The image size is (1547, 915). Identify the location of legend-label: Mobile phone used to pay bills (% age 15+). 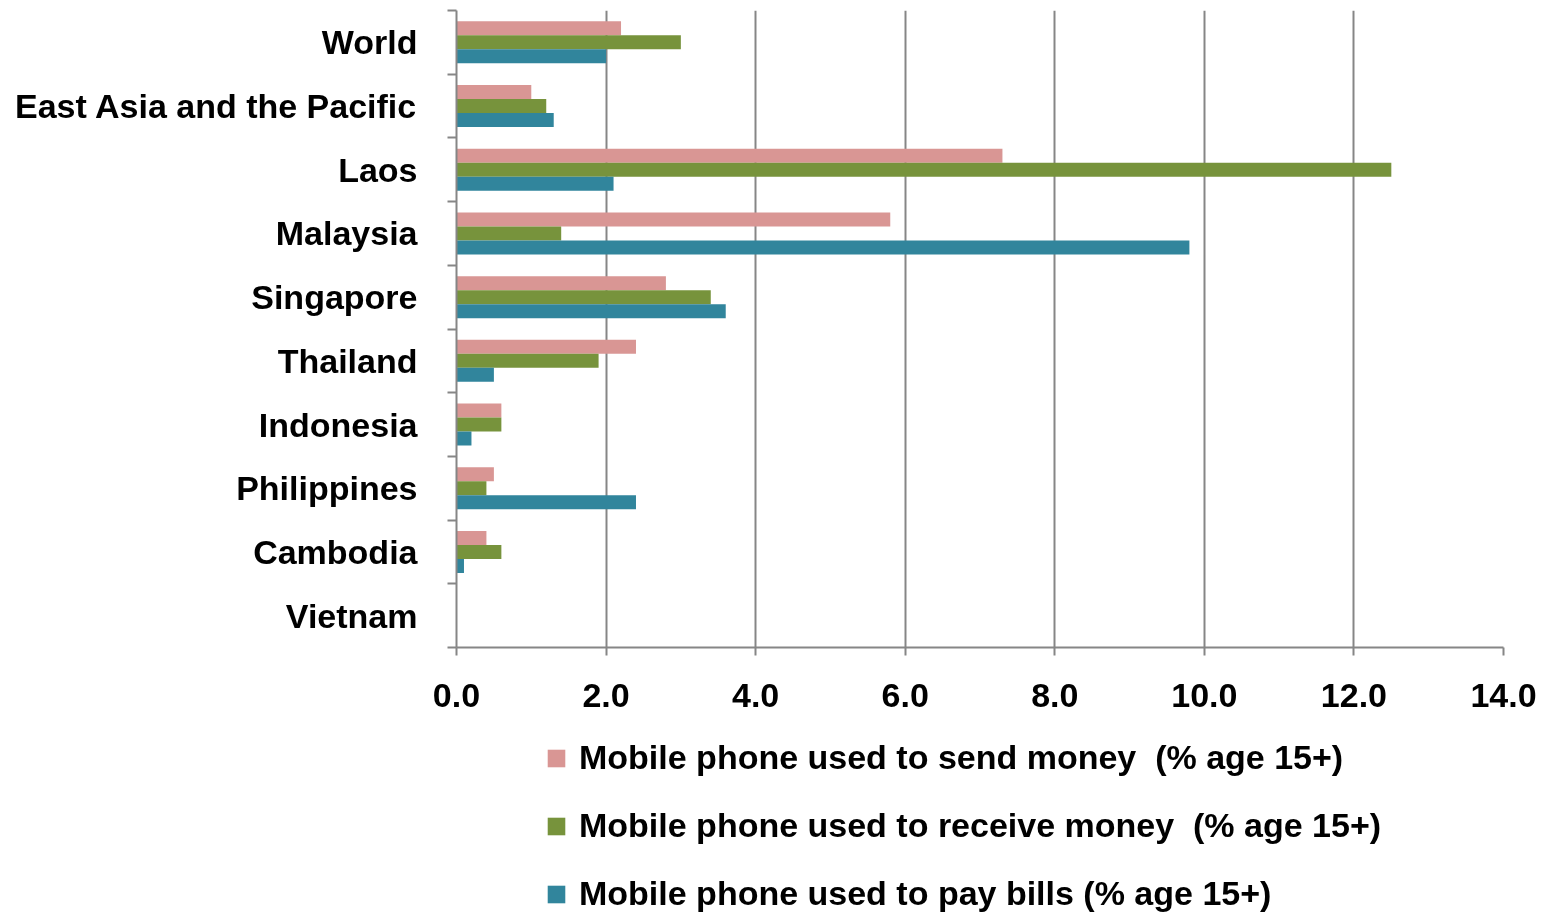
(925, 893).